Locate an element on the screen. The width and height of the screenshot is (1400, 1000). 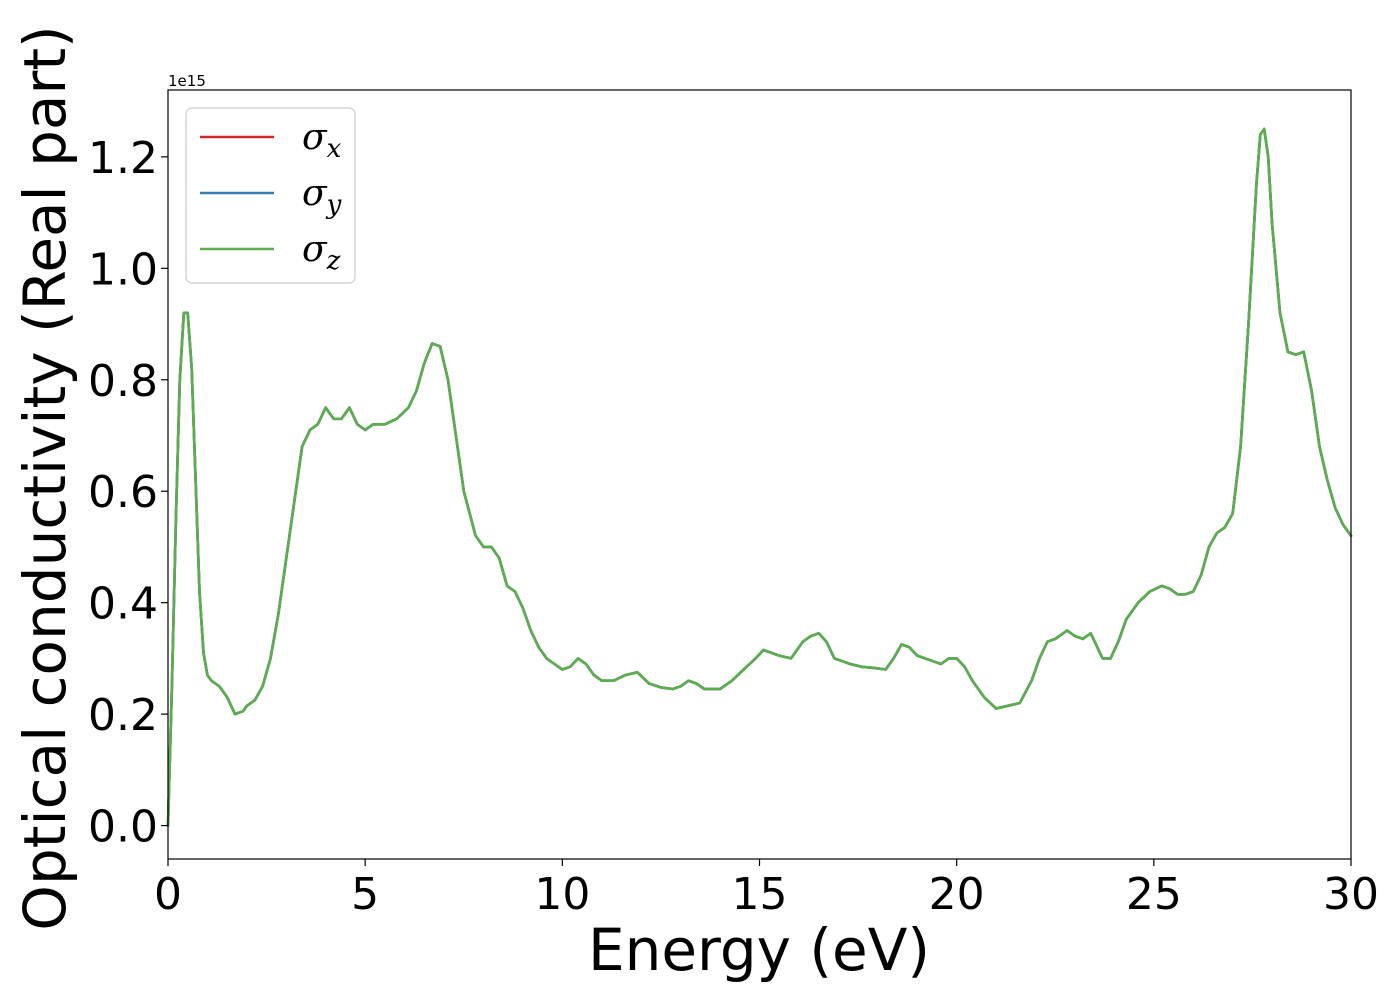
y-axis-title: Optical conductivity (Real part) is located at coordinates (45, 477).